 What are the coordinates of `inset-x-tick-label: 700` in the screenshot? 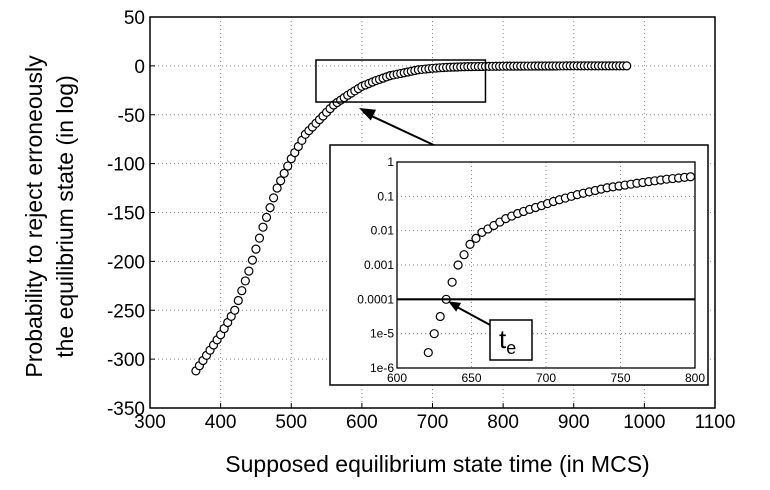 It's located at (546, 378).